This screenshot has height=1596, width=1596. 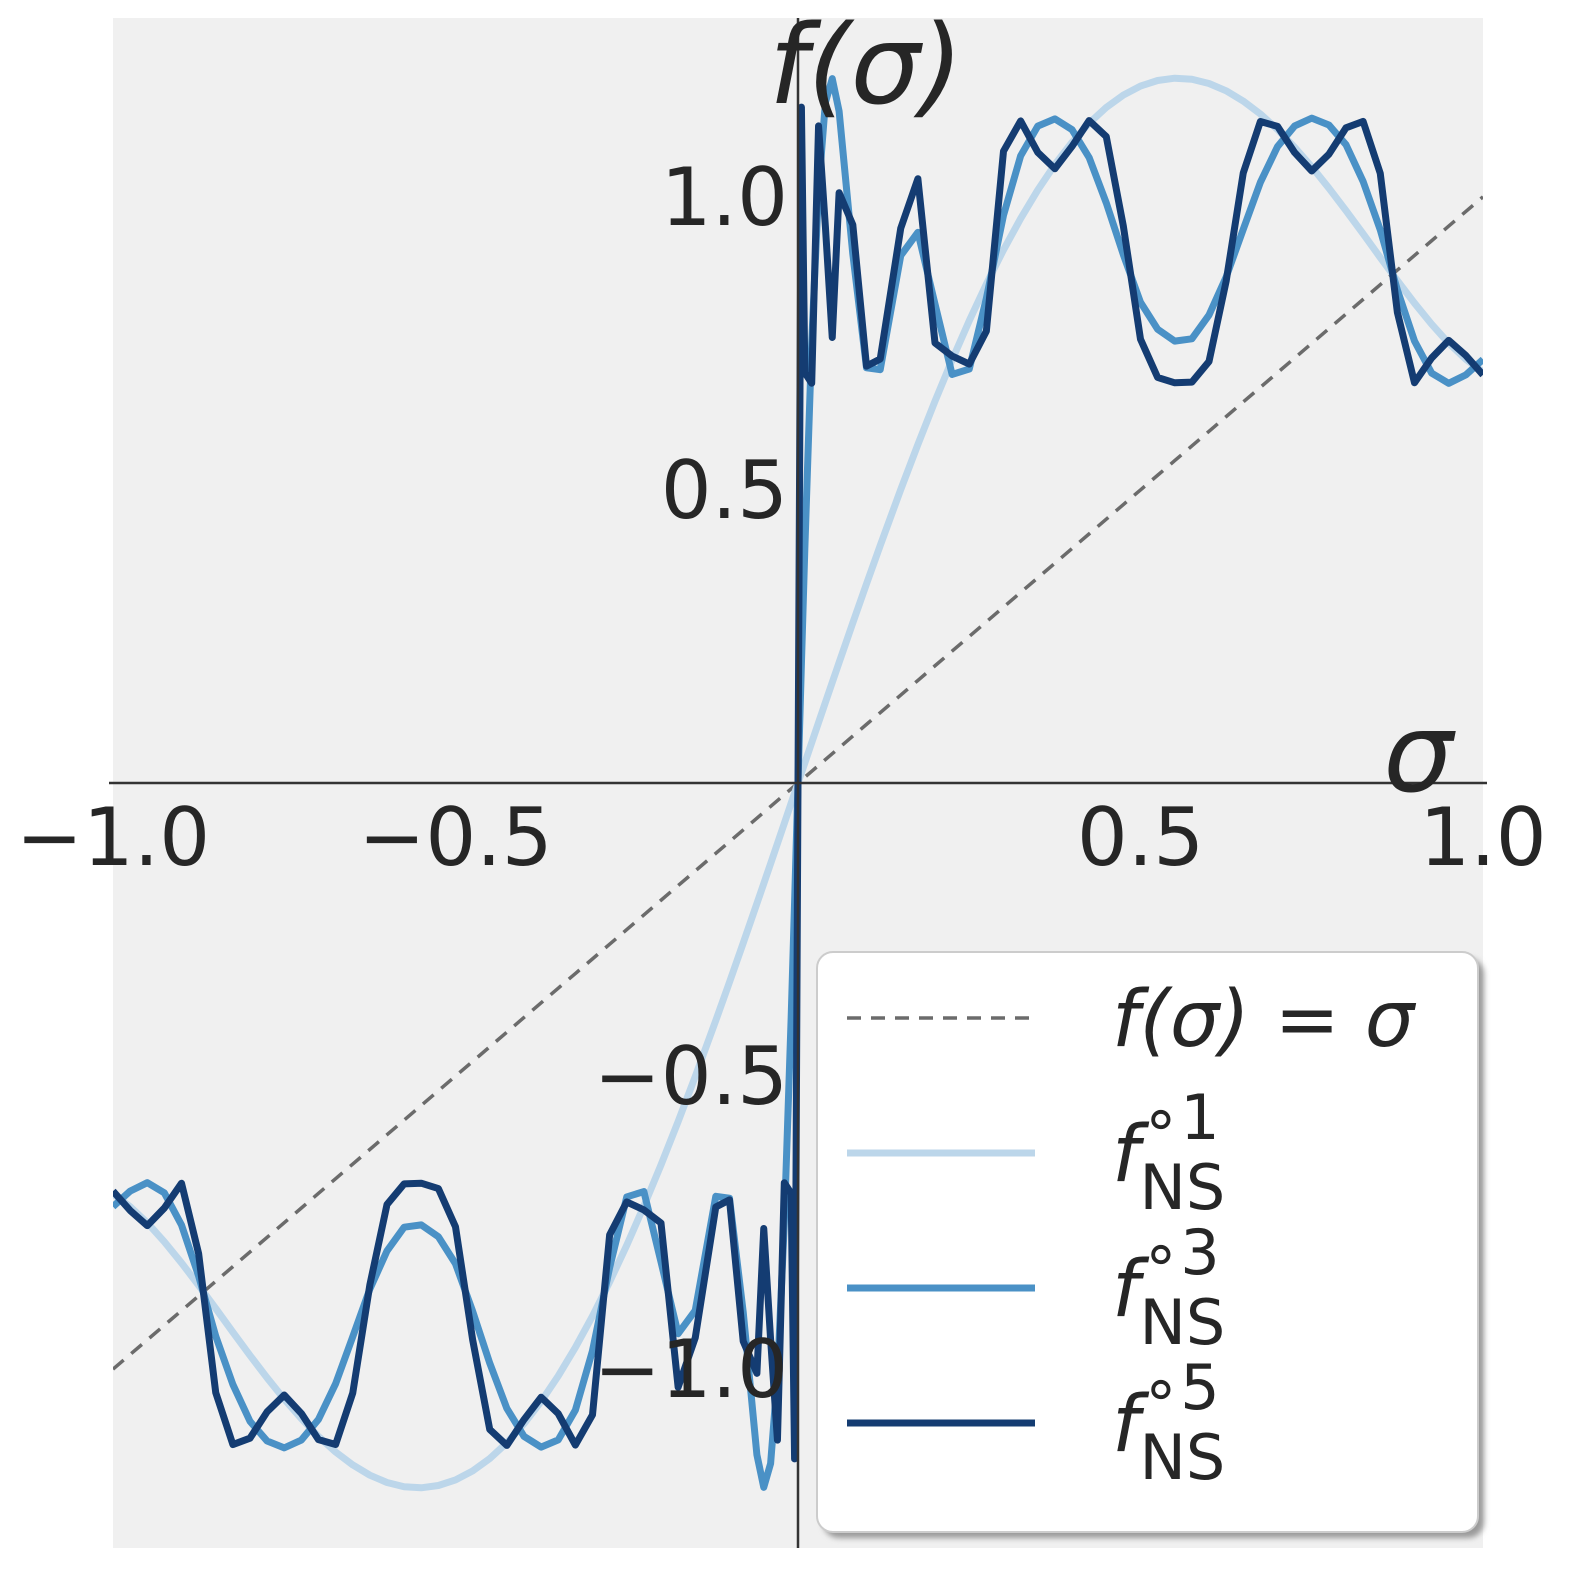 What do you see at coordinates (1168, 1422) in the screenshot?
I see `legend-label: fNS∘5` at bounding box center [1168, 1422].